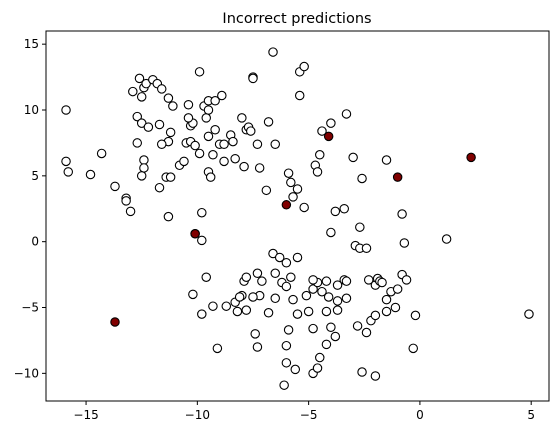 The height and width of the screenshot is (435, 554). What do you see at coordinates (35, 176) in the screenshot?
I see `y-tick-label: 5` at bounding box center [35, 176].